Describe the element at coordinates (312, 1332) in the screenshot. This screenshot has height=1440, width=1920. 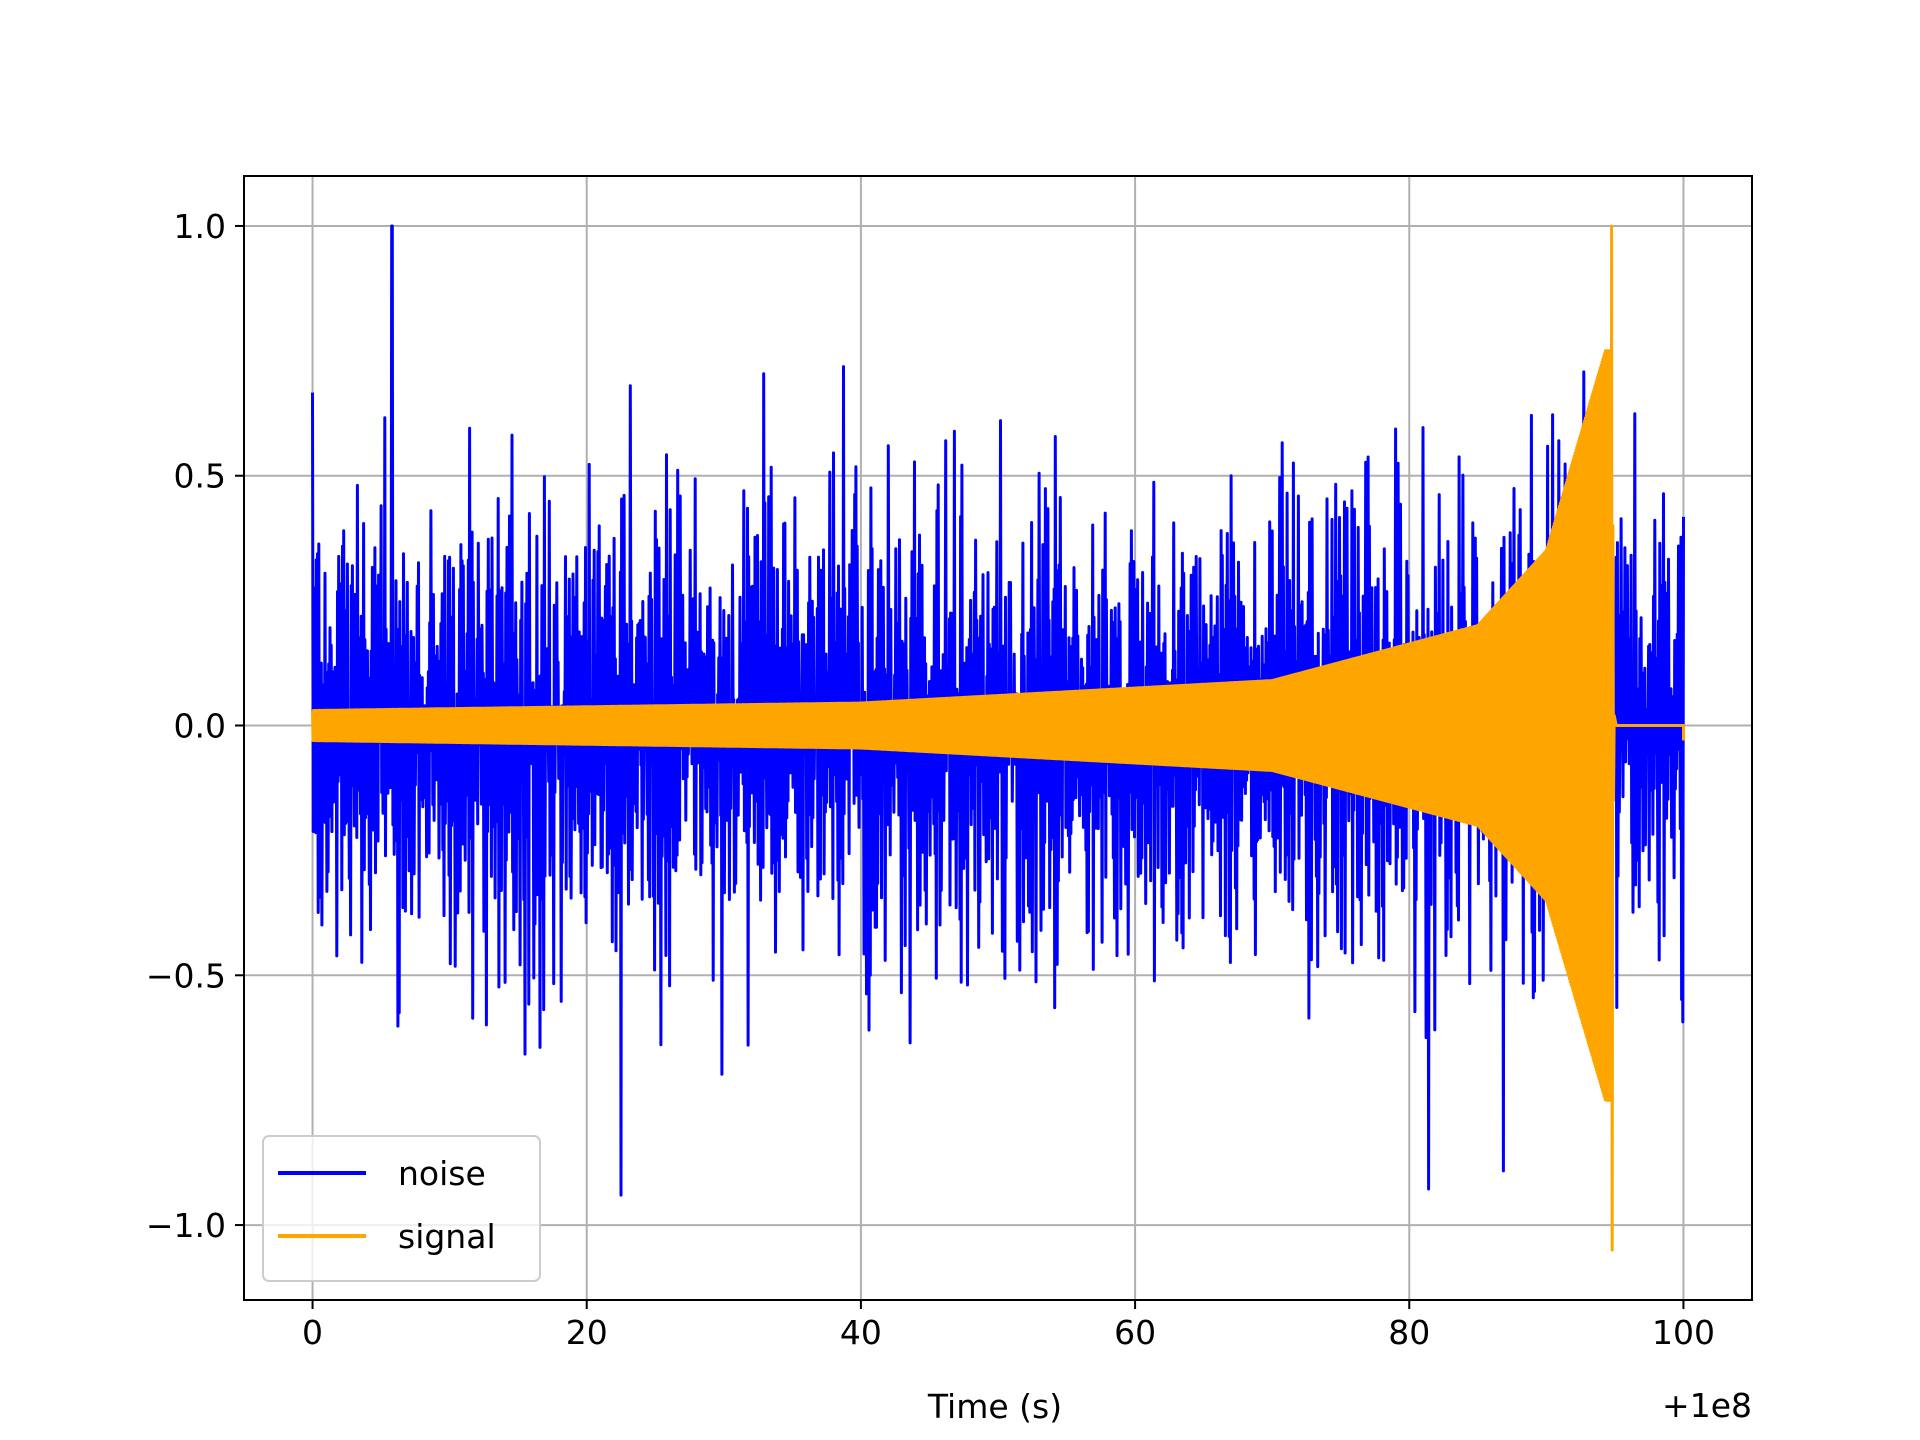
I see `x-tick-label: 0` at that location.